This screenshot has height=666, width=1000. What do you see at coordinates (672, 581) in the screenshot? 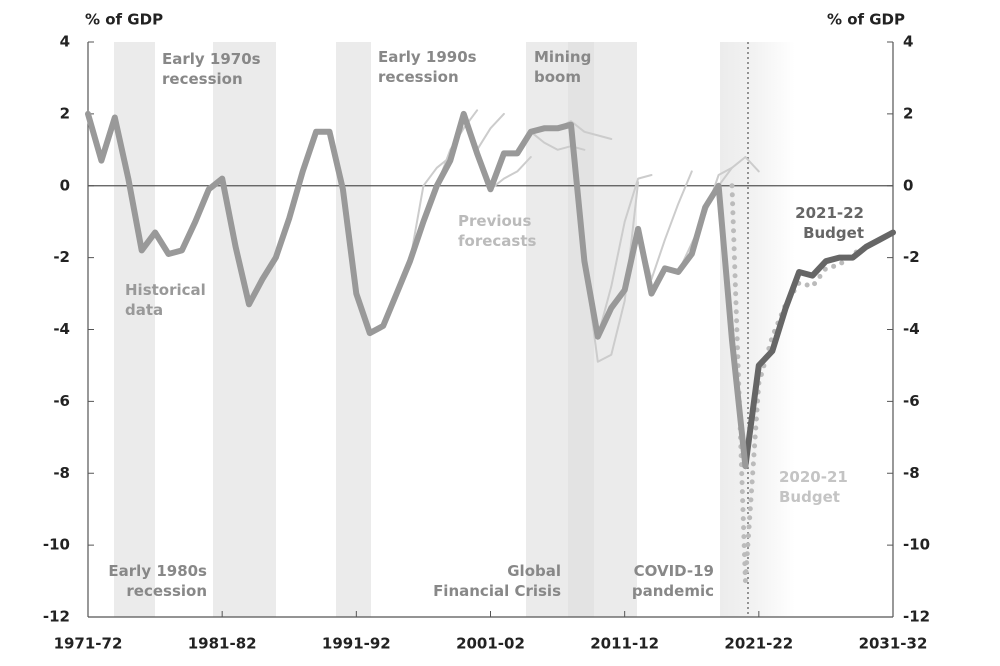
I see `region-annotation: COVID-19 pandemic` at bounding box center [672, 581].